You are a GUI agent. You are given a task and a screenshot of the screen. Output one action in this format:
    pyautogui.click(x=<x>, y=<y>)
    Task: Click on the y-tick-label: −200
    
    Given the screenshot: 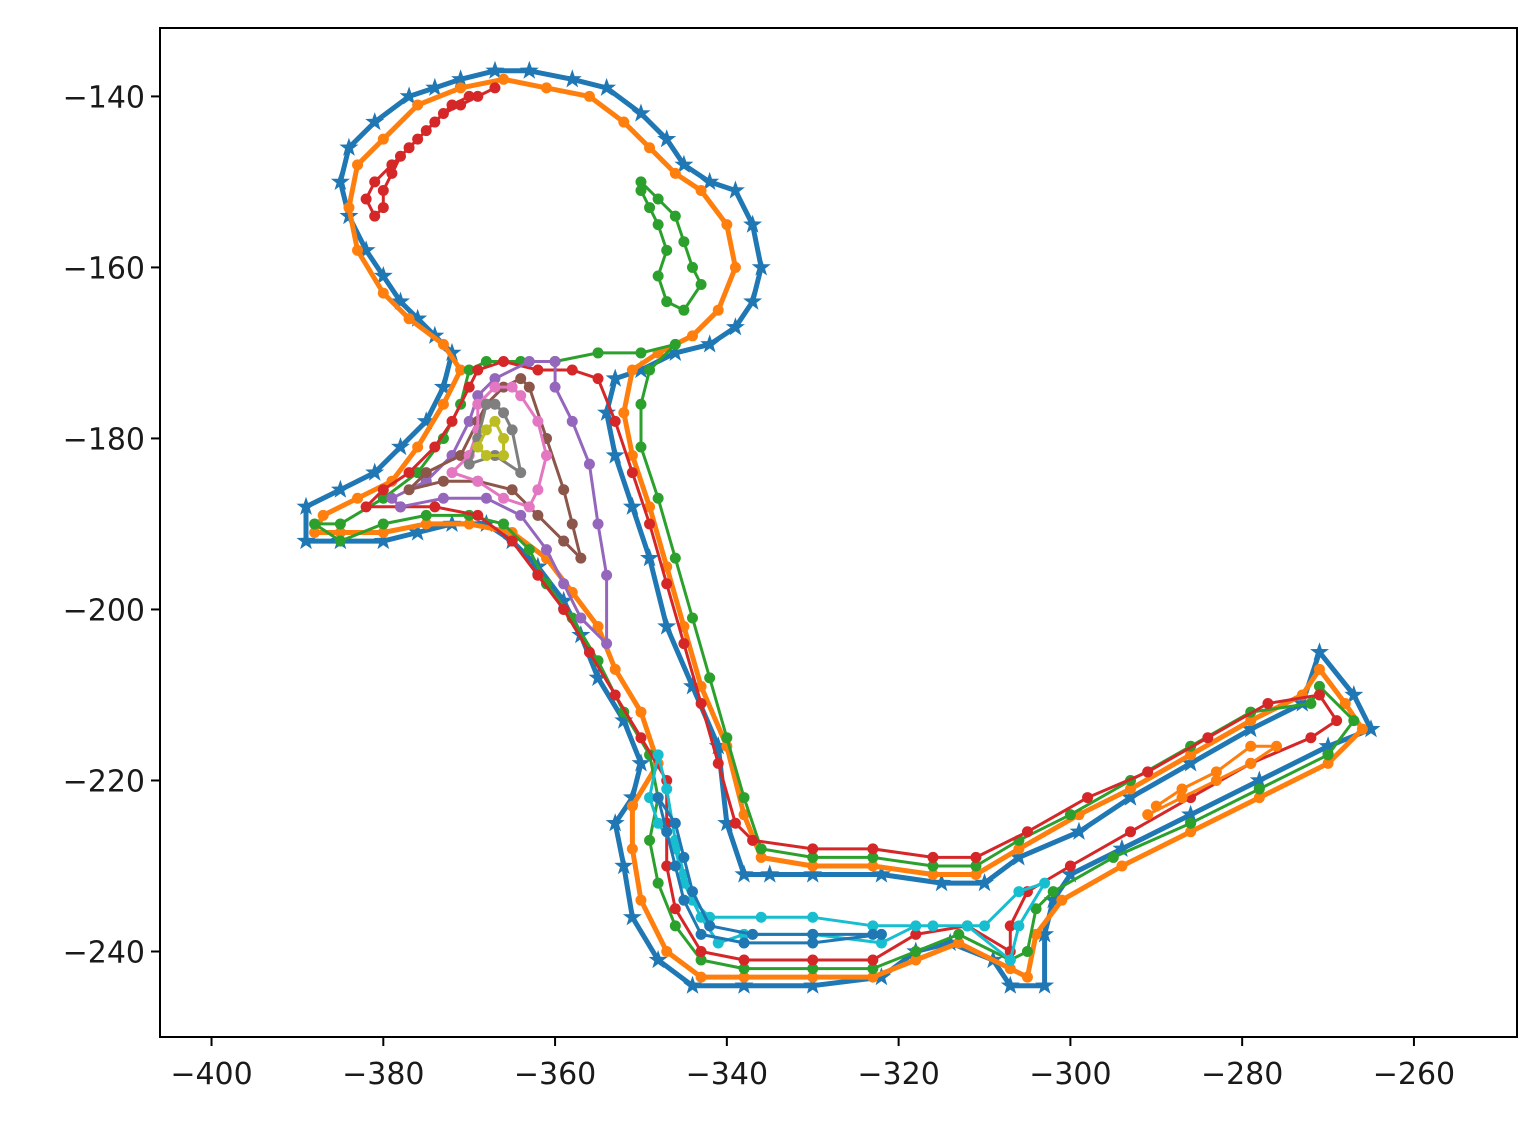 What is the action you would take?
    pyautogui.click(x=104, y=610)
    